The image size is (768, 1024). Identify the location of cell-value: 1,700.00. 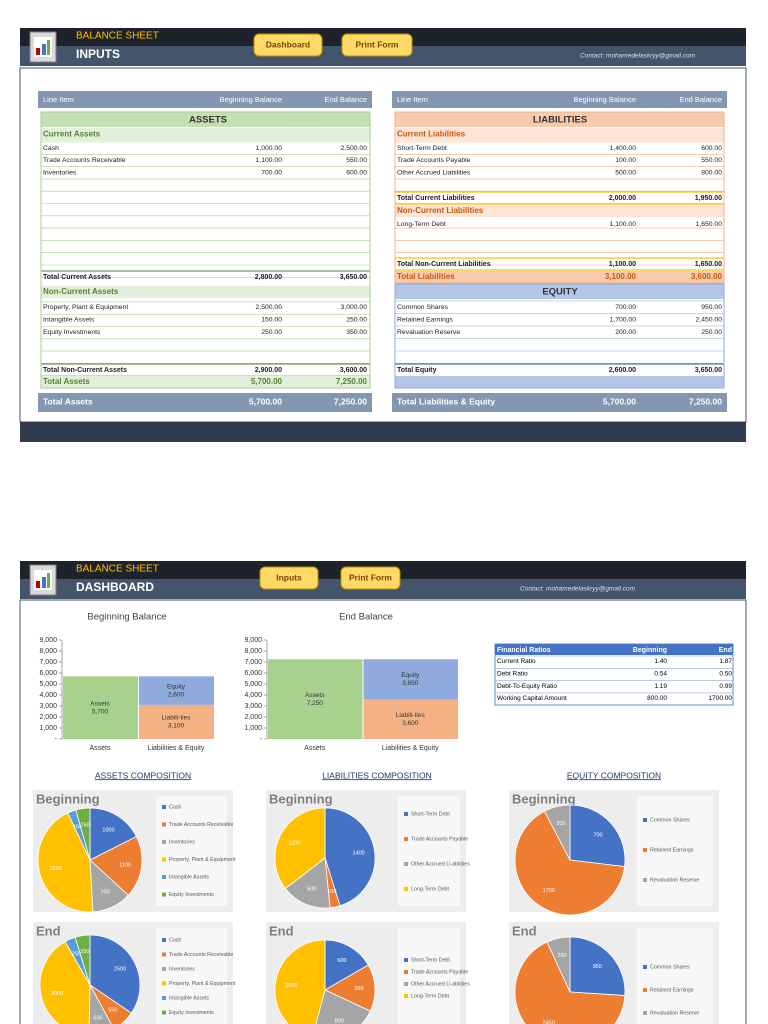
(623, 319).